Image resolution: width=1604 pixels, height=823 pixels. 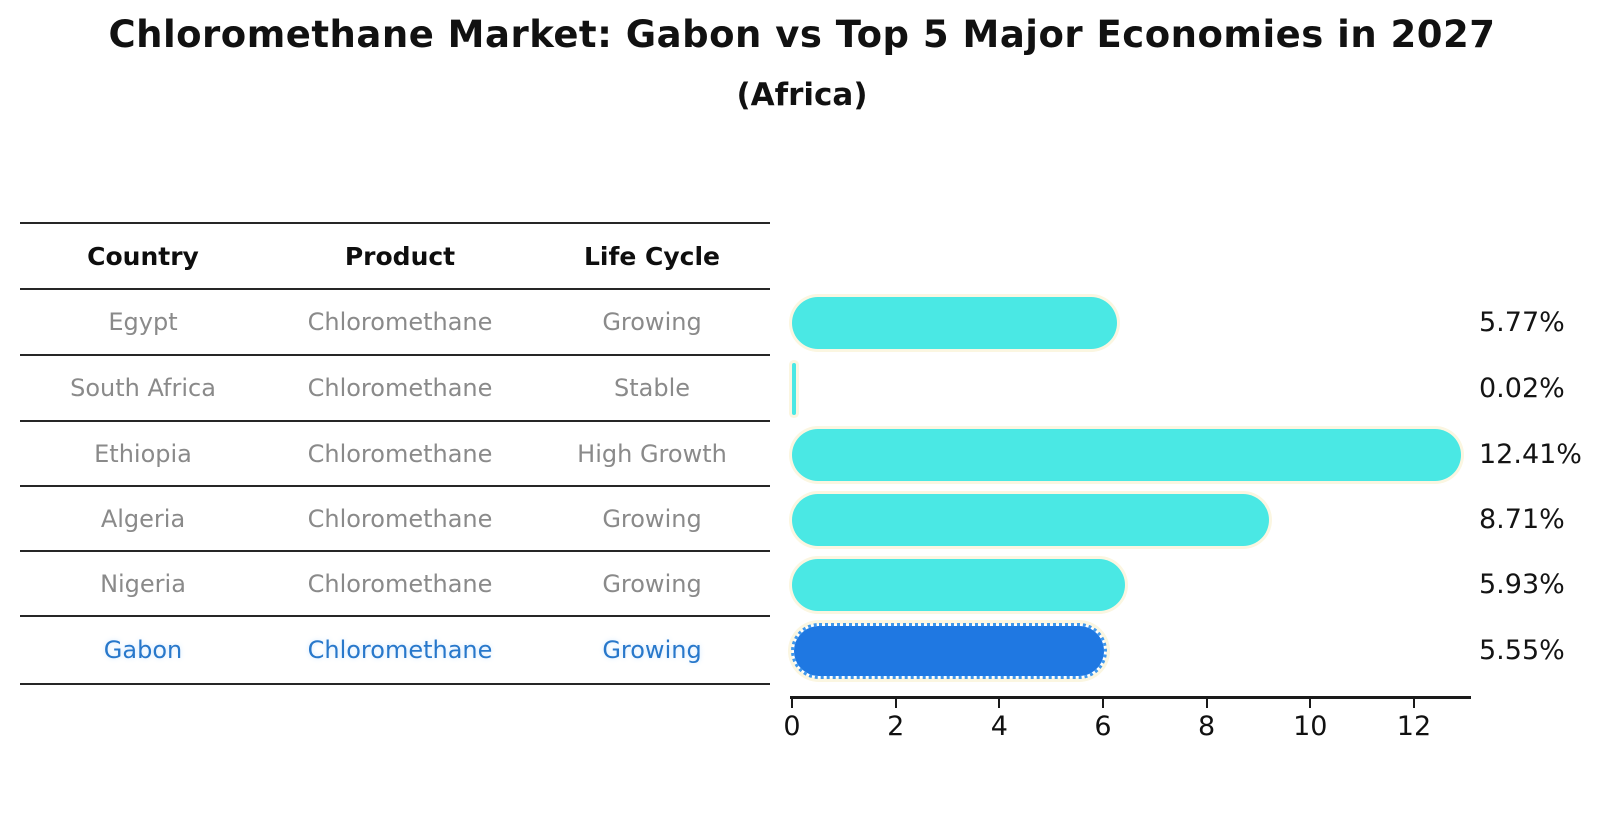 I want to click on cell-south-africa-life-cycle: Stable, so click(x=652, y=388).